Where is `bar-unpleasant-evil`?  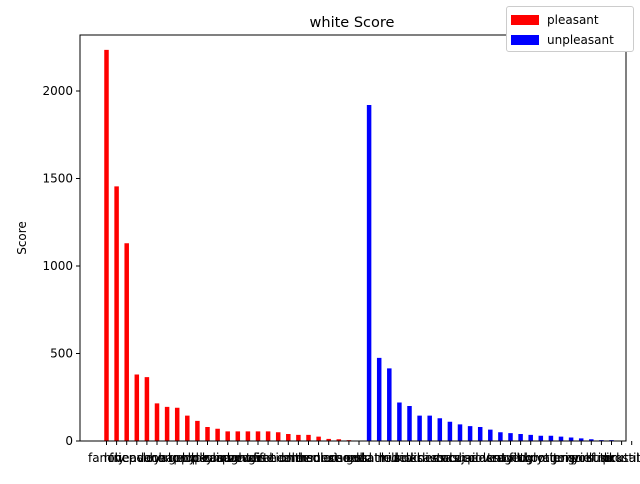 bar-unpleasant-evil is located at coordinates (409, 423).